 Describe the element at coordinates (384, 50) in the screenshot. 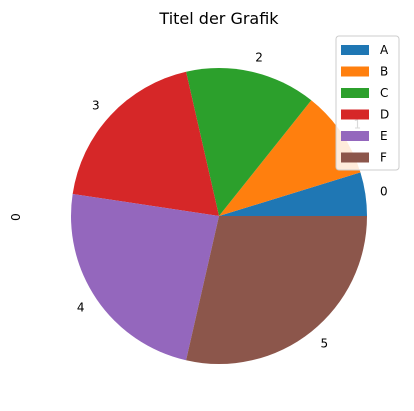

I see `legend-label-a: A` at that location.